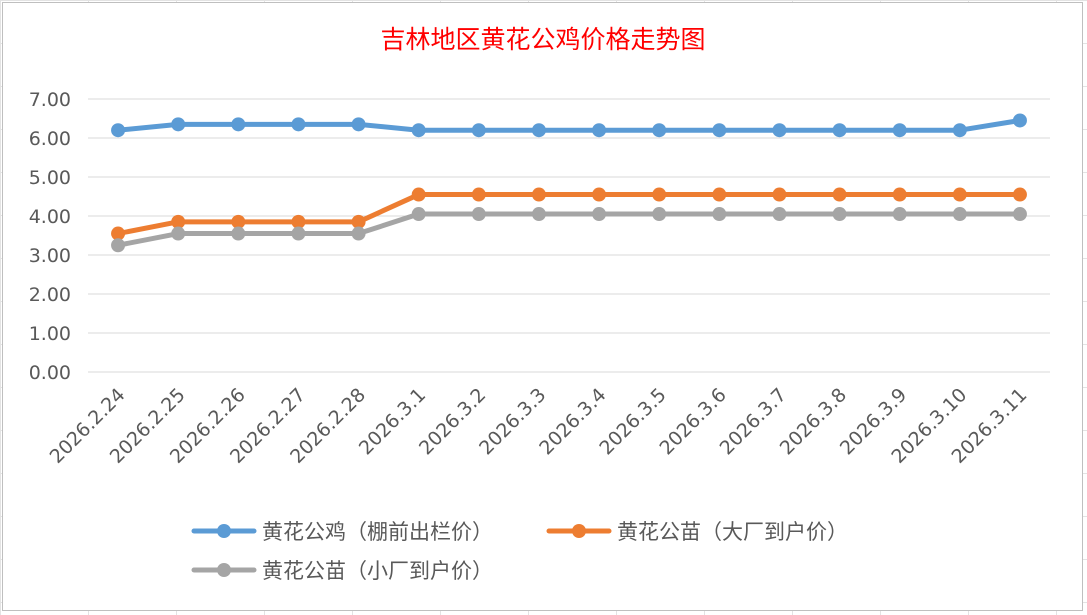  What do you see at coordinates (50, 139) in the screenshot?
I see `y-tick-label: 6.00` at bounding box center [50, 139].